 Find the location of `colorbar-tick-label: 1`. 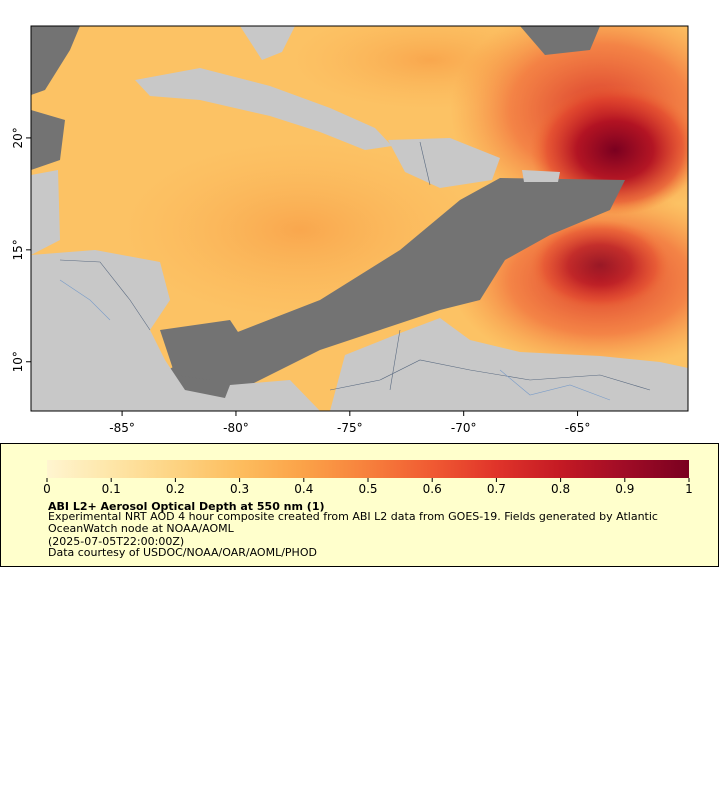

colorbar-tick-label: 1 is located at coordinates (689, 489).